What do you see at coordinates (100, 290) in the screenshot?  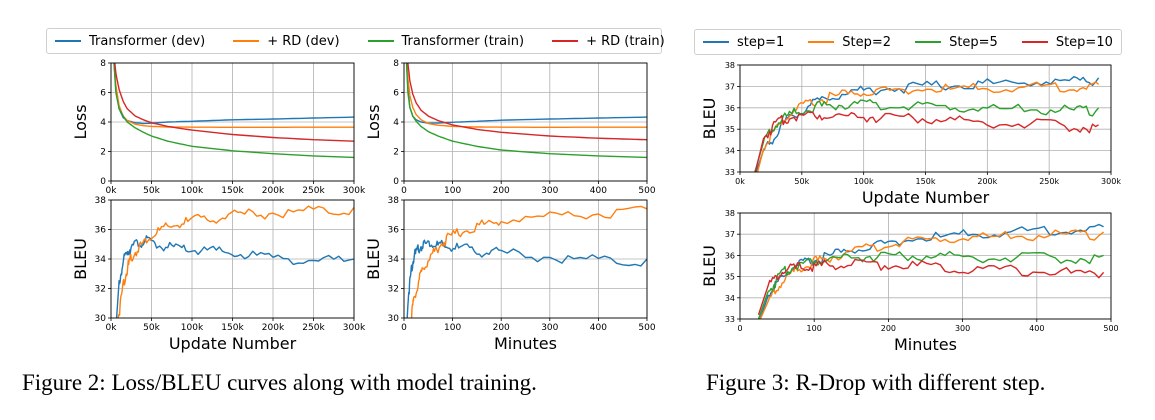 I see `y-tick-label: 32` at bounding box center [100, 290].